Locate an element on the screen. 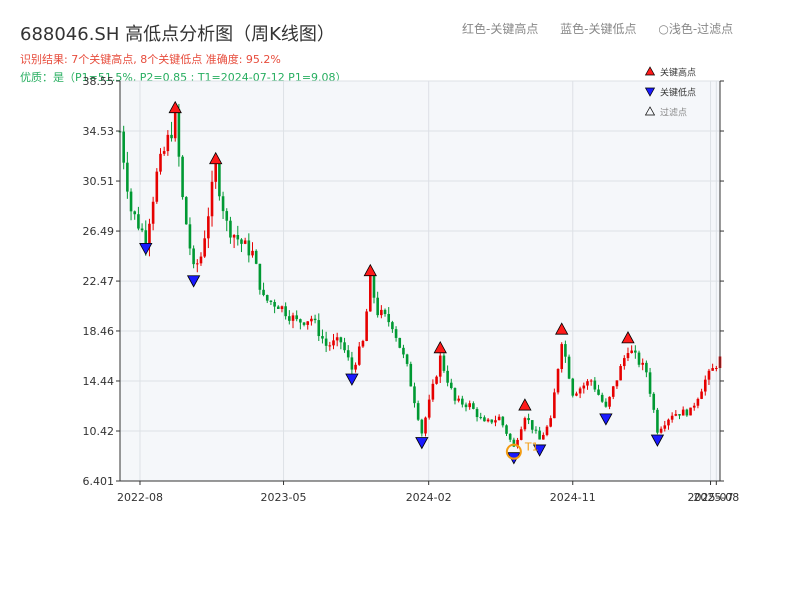 The width and height of the screenshot is (800, 600). top-legend-red: 红色-关键高点 is located at coordinates (500, 29).